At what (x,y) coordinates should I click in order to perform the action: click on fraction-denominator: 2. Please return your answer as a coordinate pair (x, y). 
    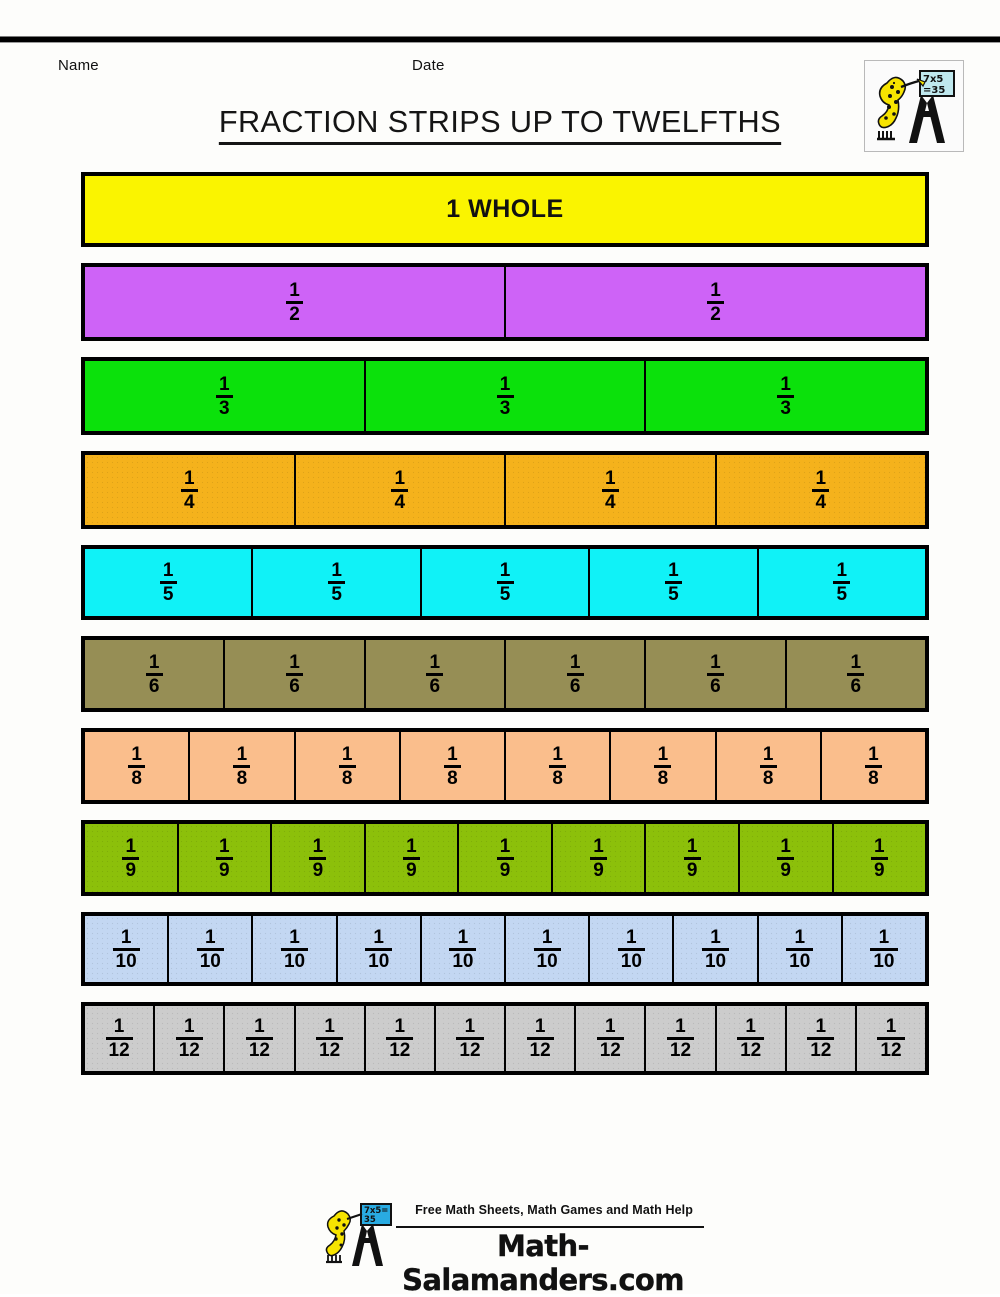
    Looking at the image, I should click on (294, 314).